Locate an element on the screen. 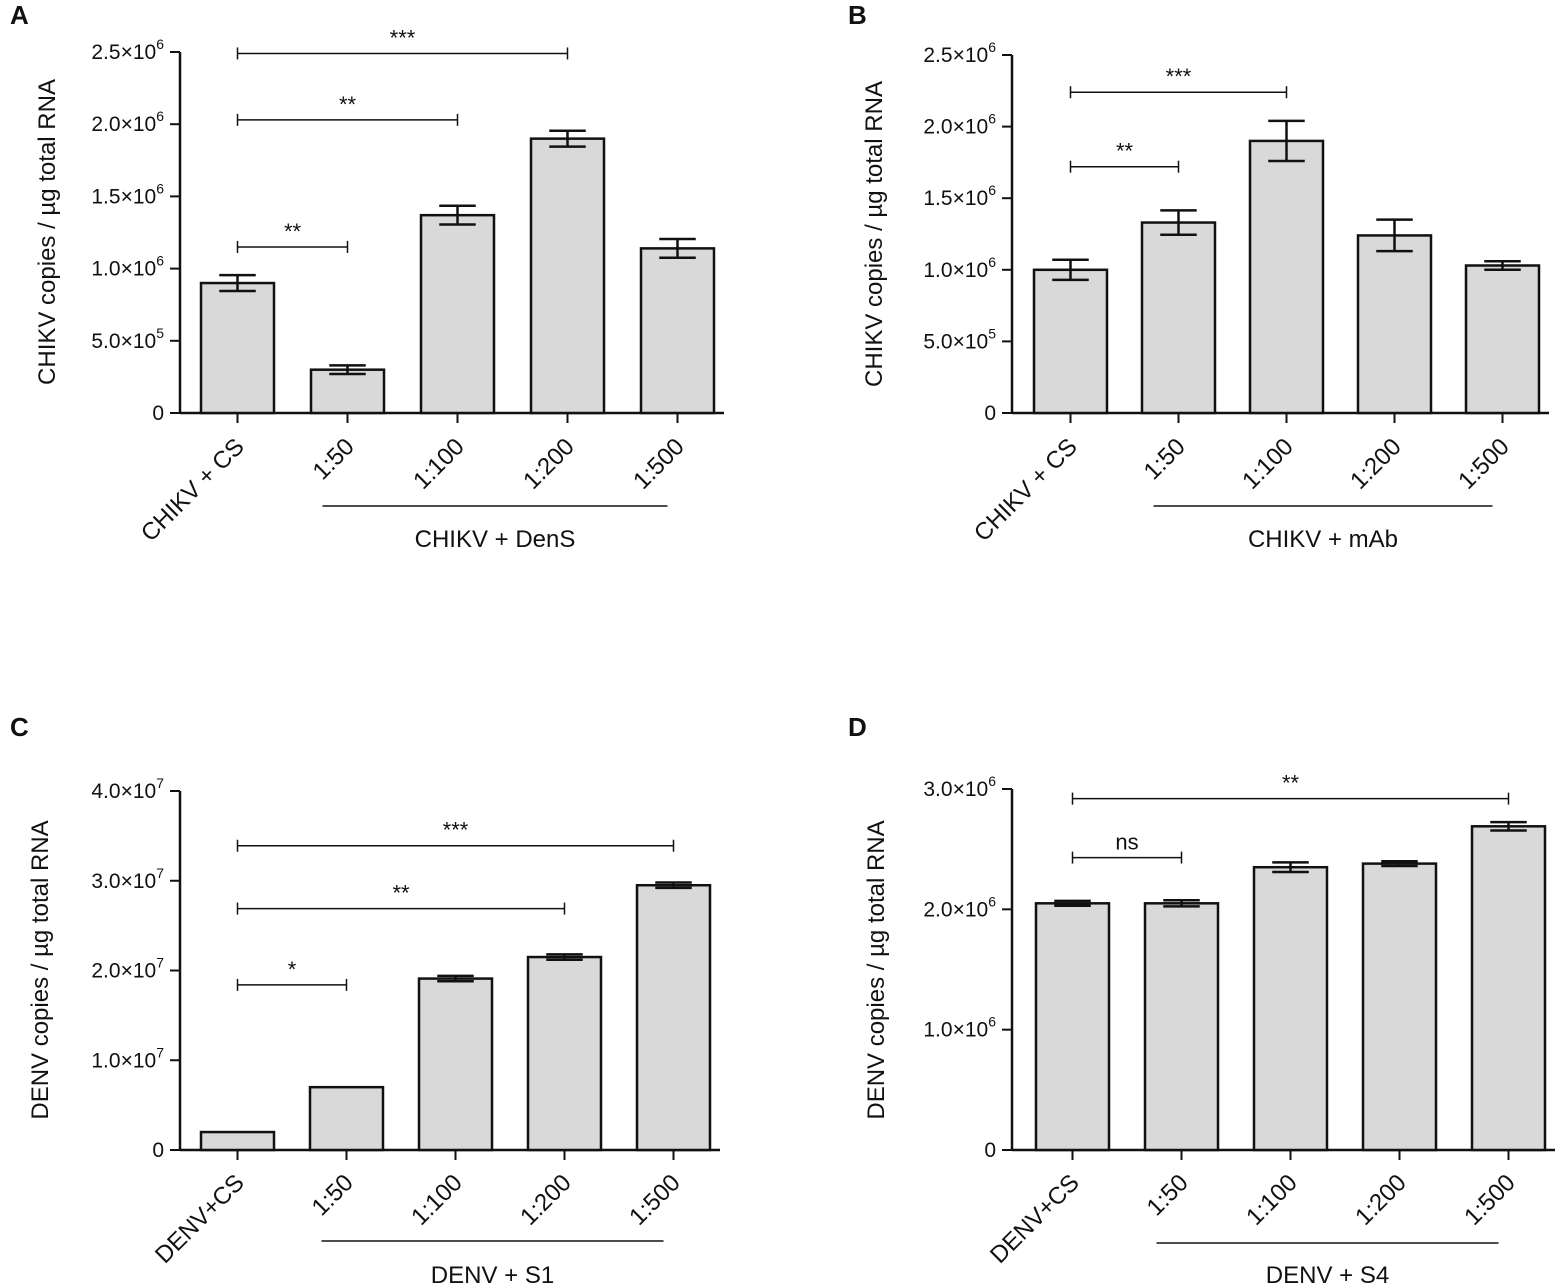  y-tick-label-a-3: 1.5×10⁶ is located at coordinates (127, 194).